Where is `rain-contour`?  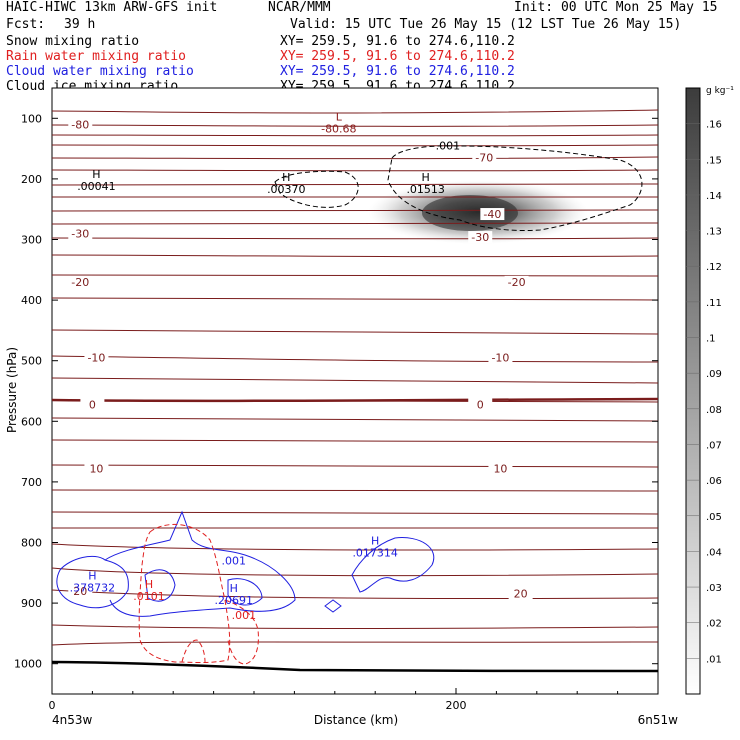
rain-contour is located at coordinates (184, 593).